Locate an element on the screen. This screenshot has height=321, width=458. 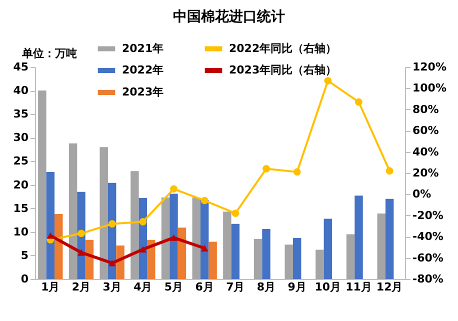
y-tick-label: 10 is located at coordinates (21, 231).